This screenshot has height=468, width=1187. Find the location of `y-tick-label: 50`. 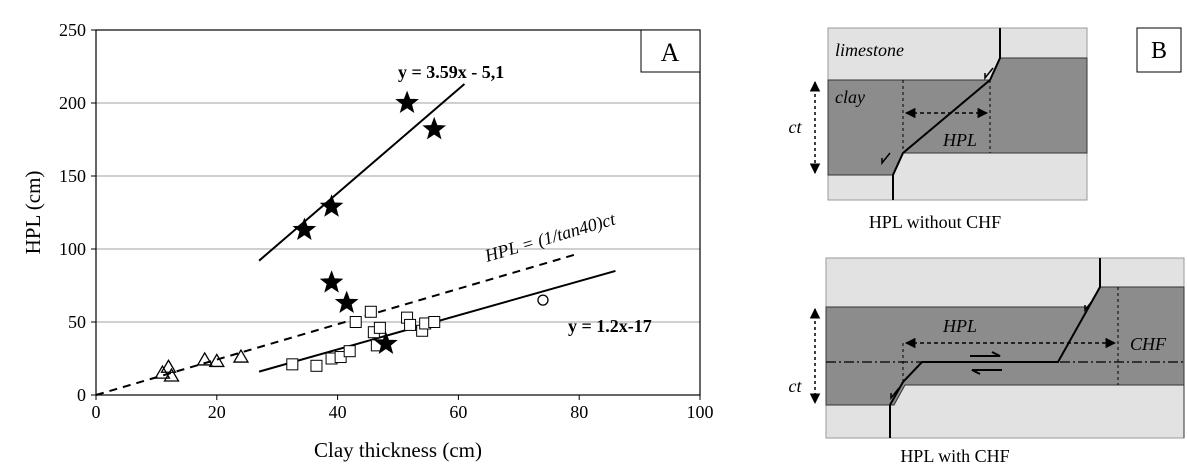

y-tick-label: 50 is located at coordinates (77, 322).